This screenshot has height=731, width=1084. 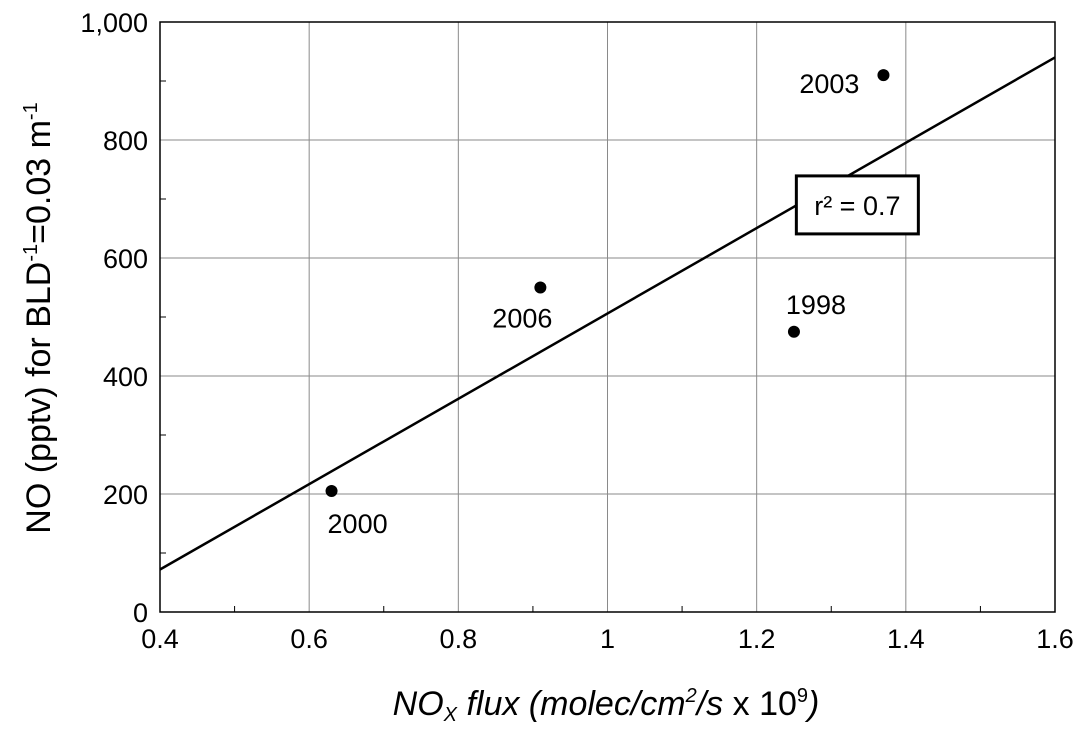 I want to click on y-axis-title: NO (pptv) for BLD-1=0.03 m-1, so click(x=39, y=317).